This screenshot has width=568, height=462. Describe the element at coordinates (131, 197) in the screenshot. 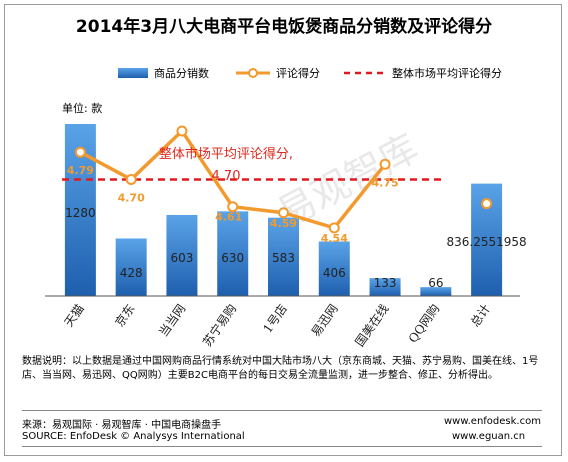

I see `score-value-label: 4.70` at that location.